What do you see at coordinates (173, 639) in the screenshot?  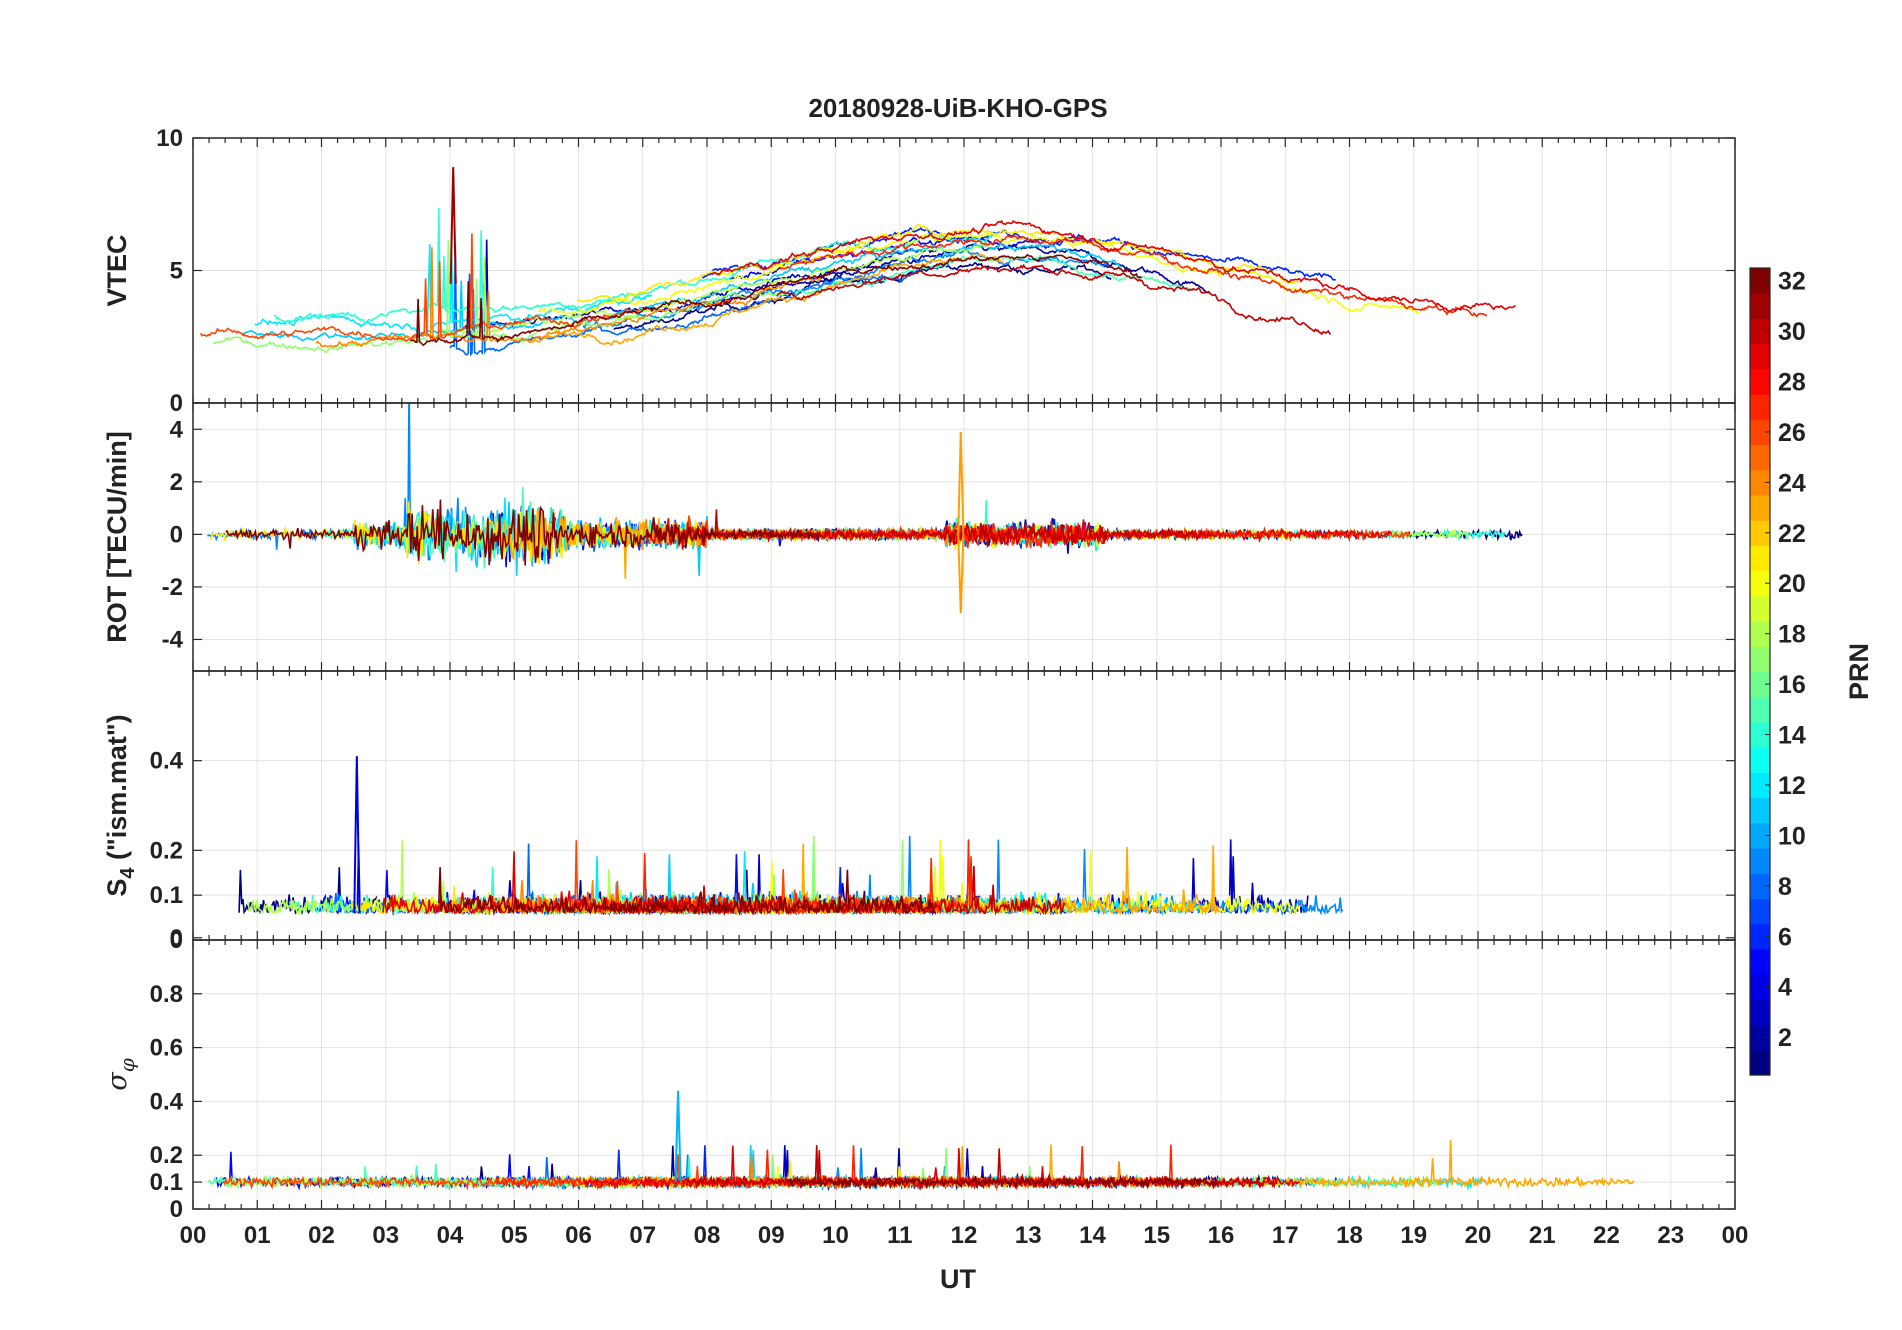 I see `y-tick-label: -4` at bounding box center [173, 639].